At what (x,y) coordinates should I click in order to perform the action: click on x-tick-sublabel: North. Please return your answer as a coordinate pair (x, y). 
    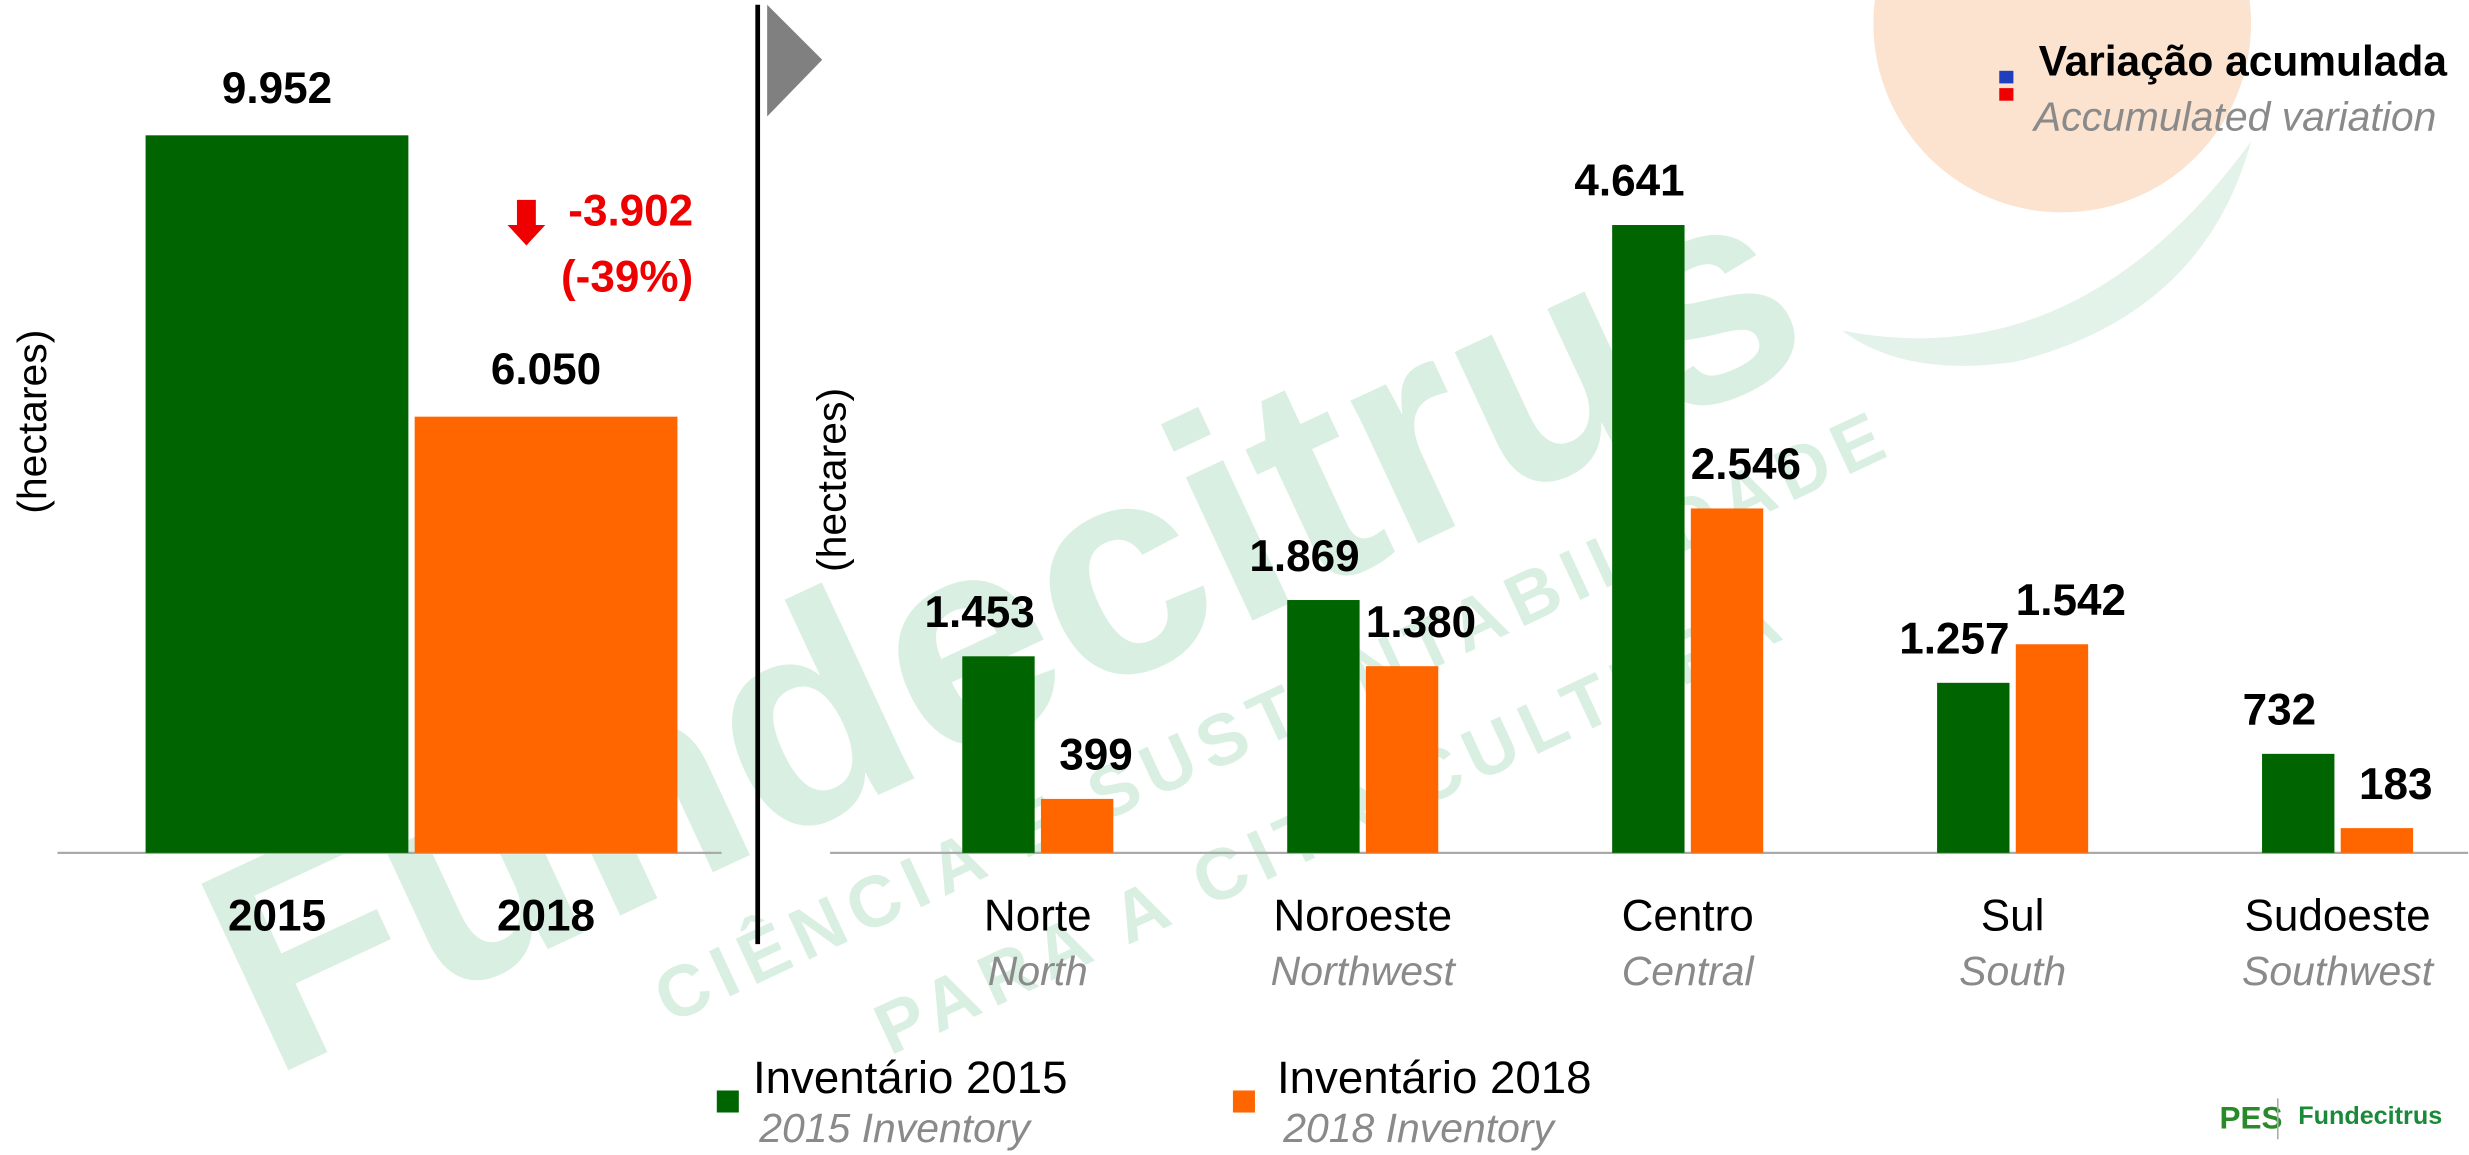
    Looking at the image, I should click on (1038, 971).